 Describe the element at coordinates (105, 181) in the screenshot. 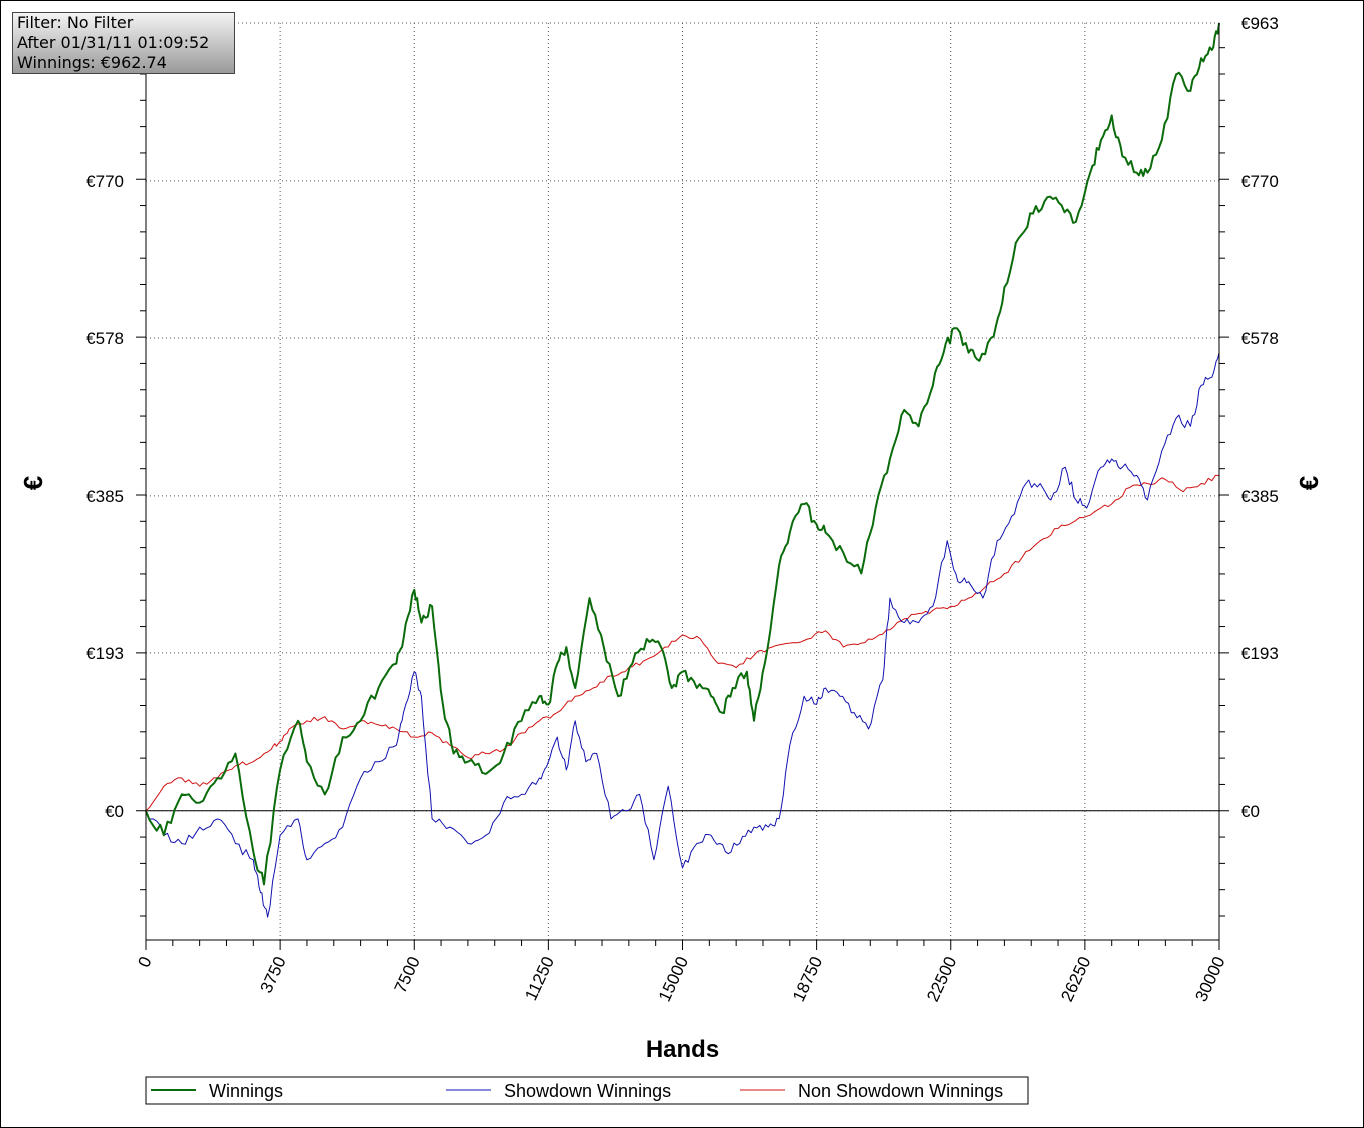

I see `y-tick-label-left: €770` at that location.